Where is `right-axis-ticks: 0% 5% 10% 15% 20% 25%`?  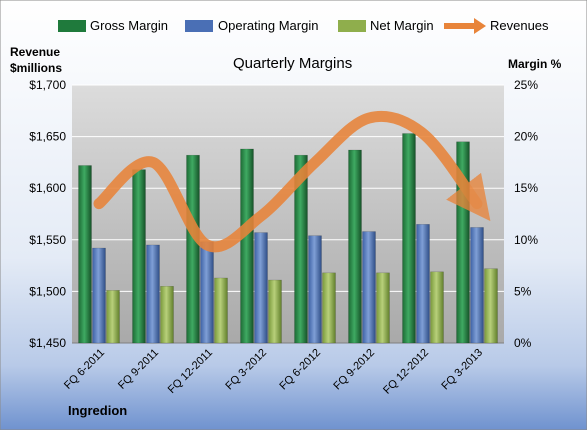 right-axis-ticks: 0% 5% 10% 15% 20% 25% is located at coordinates (526, 214).